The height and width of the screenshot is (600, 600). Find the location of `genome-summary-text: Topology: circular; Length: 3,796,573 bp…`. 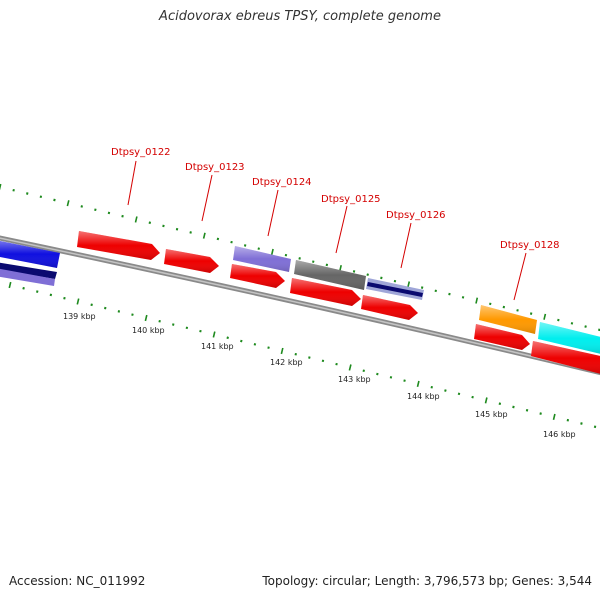

genome-summary-text: Topology: circular; Length: 3,796,573 bp… is located at coordinates (427, 581).